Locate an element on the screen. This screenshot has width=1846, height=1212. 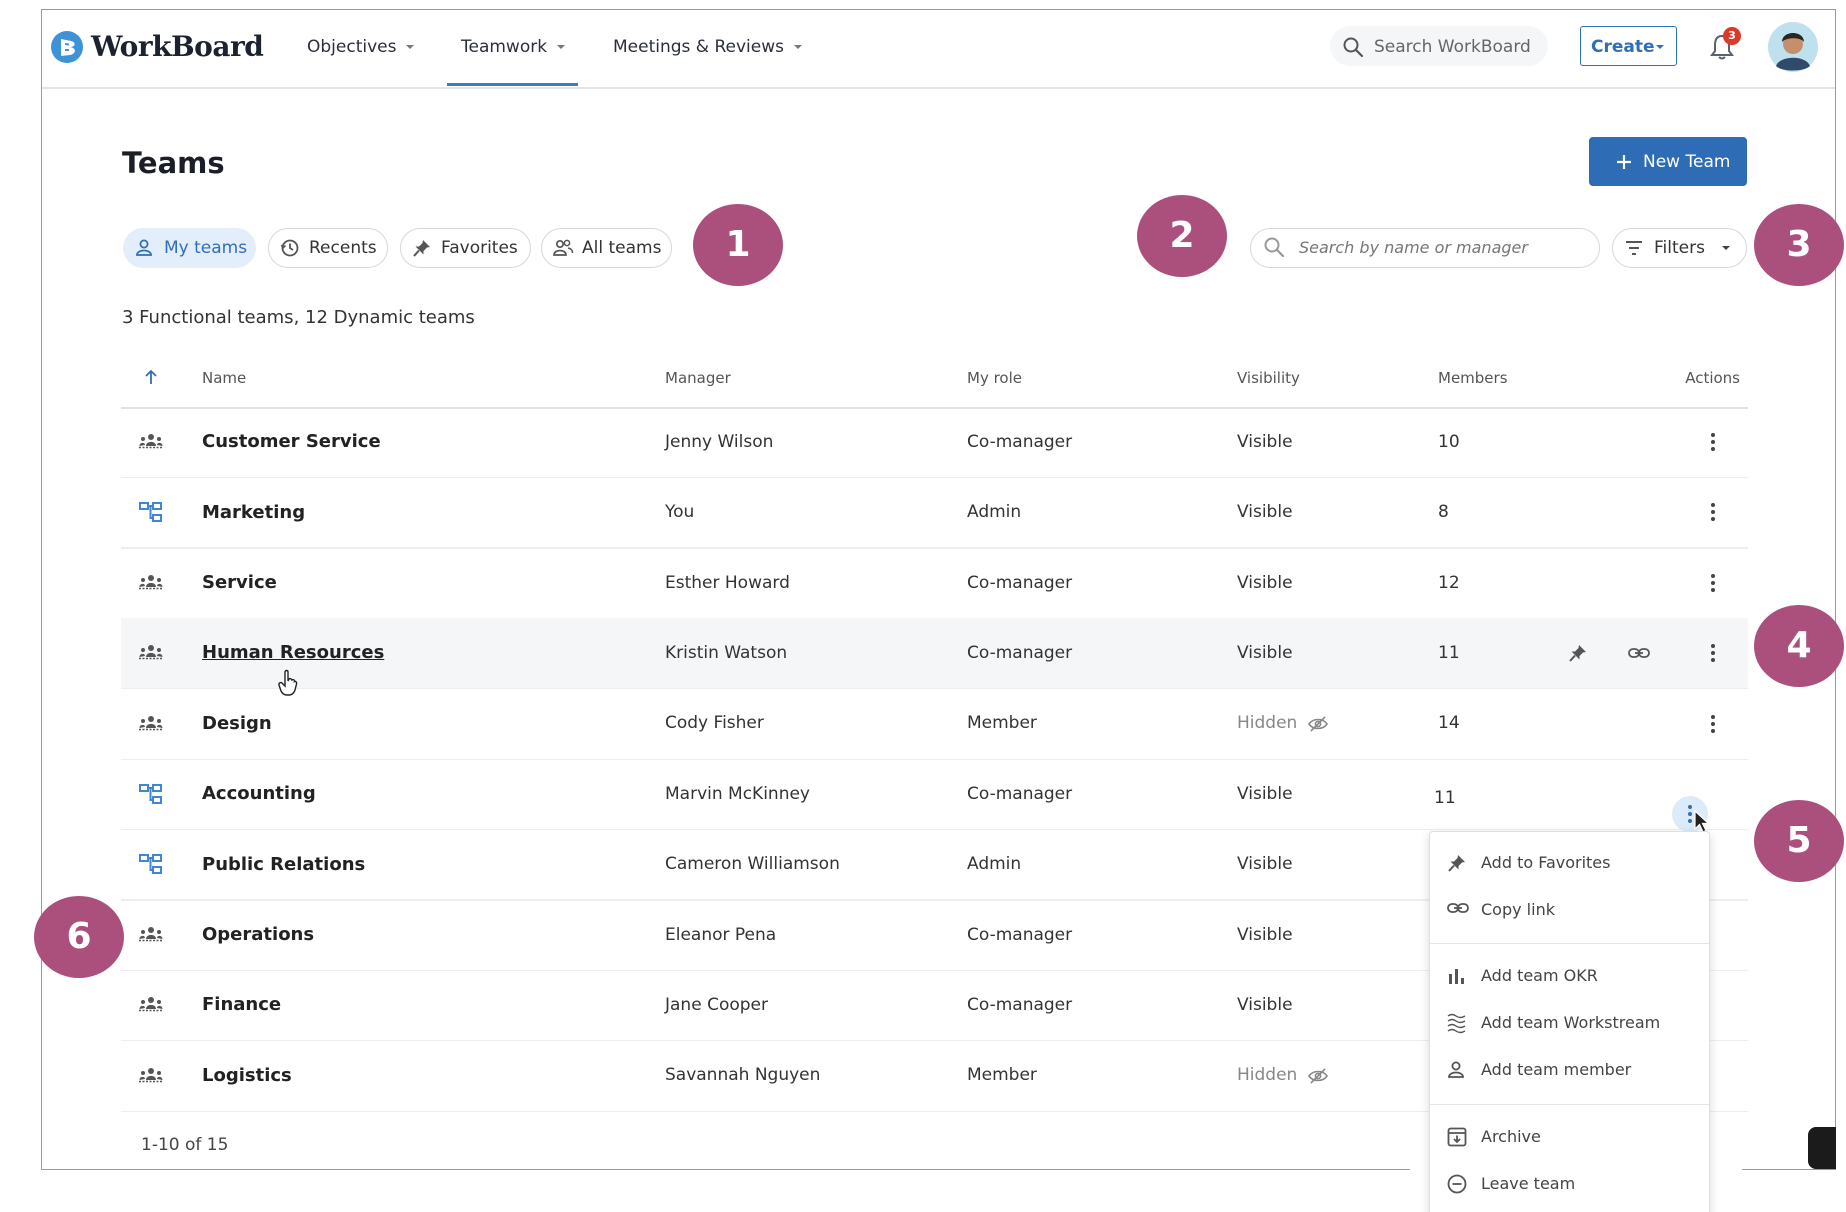
nav-search is located at coordinates (1439, 46).